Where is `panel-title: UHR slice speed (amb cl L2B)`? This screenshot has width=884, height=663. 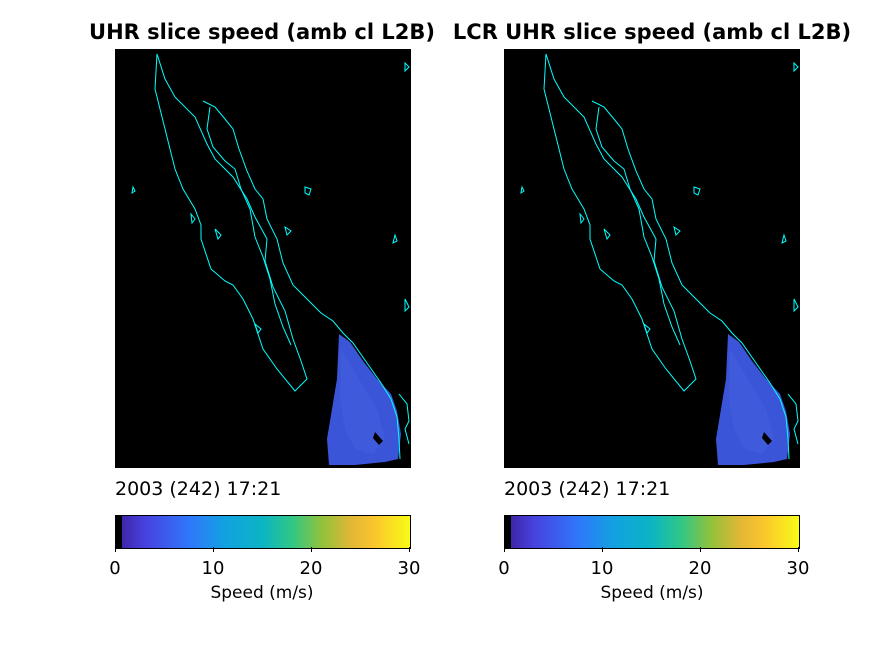 panel-title: UHR slice speed (amb cl L2B) is located at coordinates (262, 32).